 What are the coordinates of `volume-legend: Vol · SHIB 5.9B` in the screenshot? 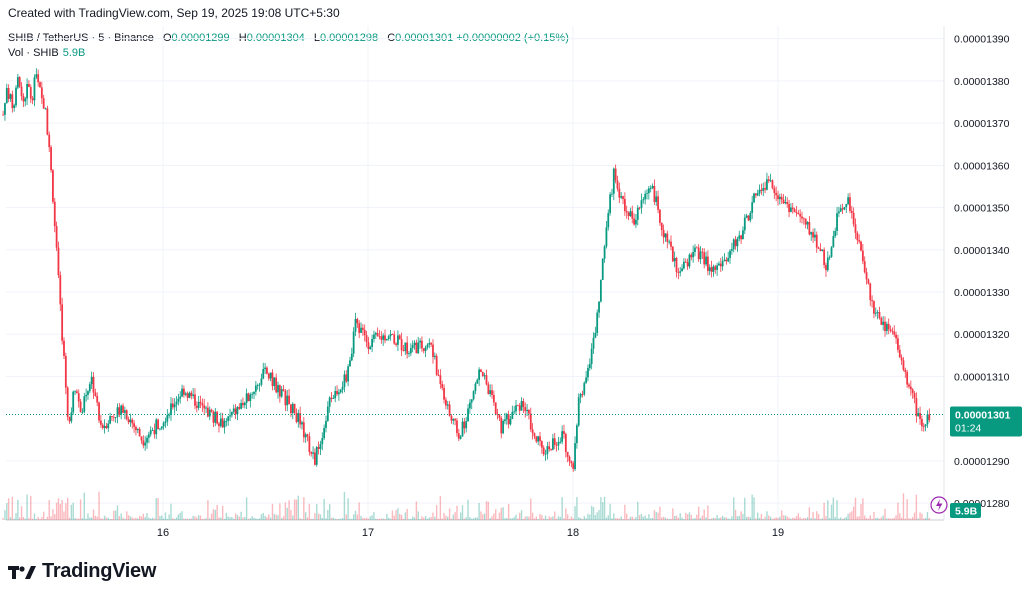 It's located at (46, 53).